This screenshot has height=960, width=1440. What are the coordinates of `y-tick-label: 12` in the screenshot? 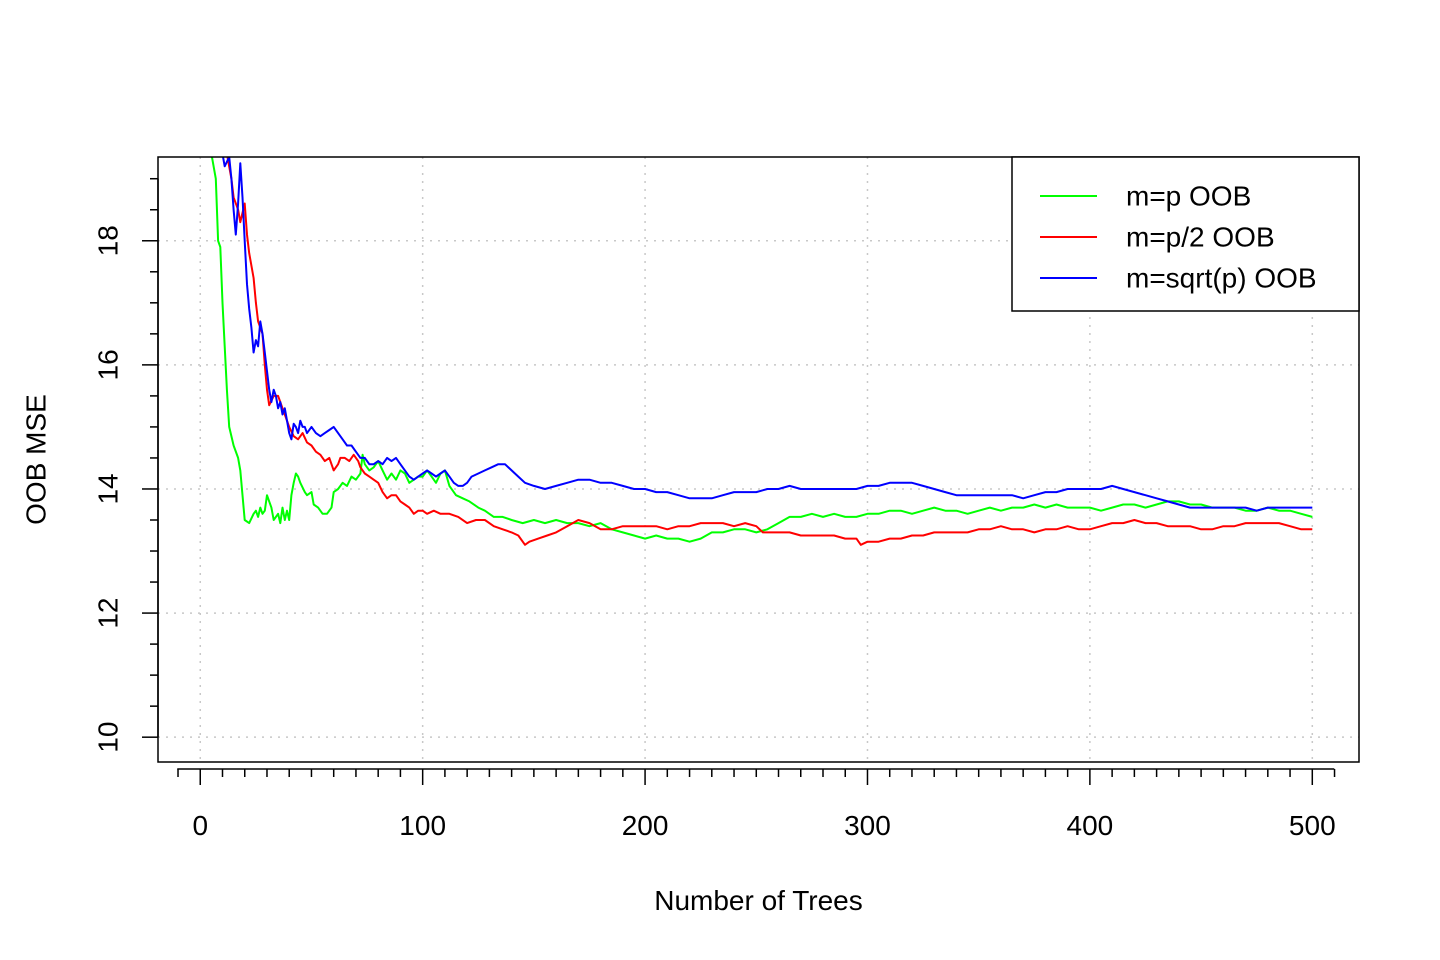 It's located at (108, 612).